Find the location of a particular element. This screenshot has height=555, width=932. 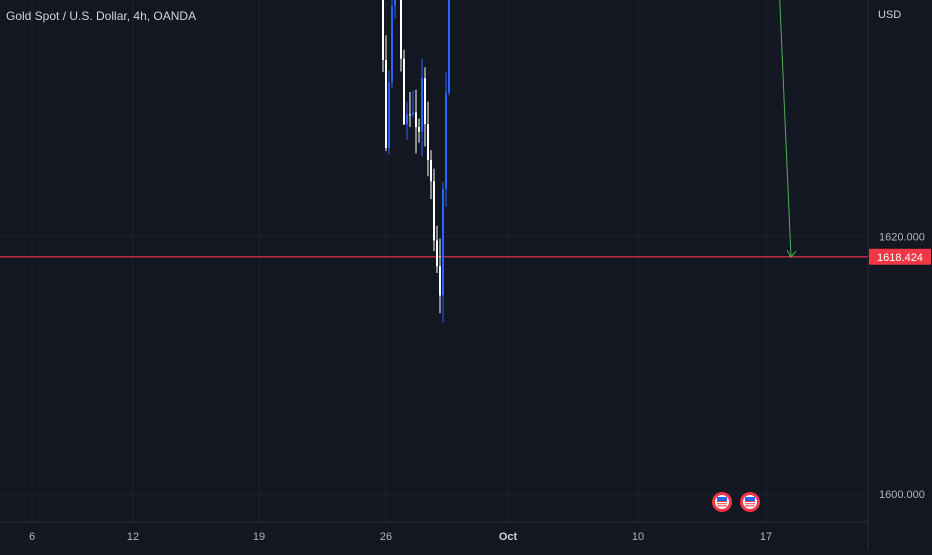

price-label-1618: 1618.424 is located at coordinates (900, 258).